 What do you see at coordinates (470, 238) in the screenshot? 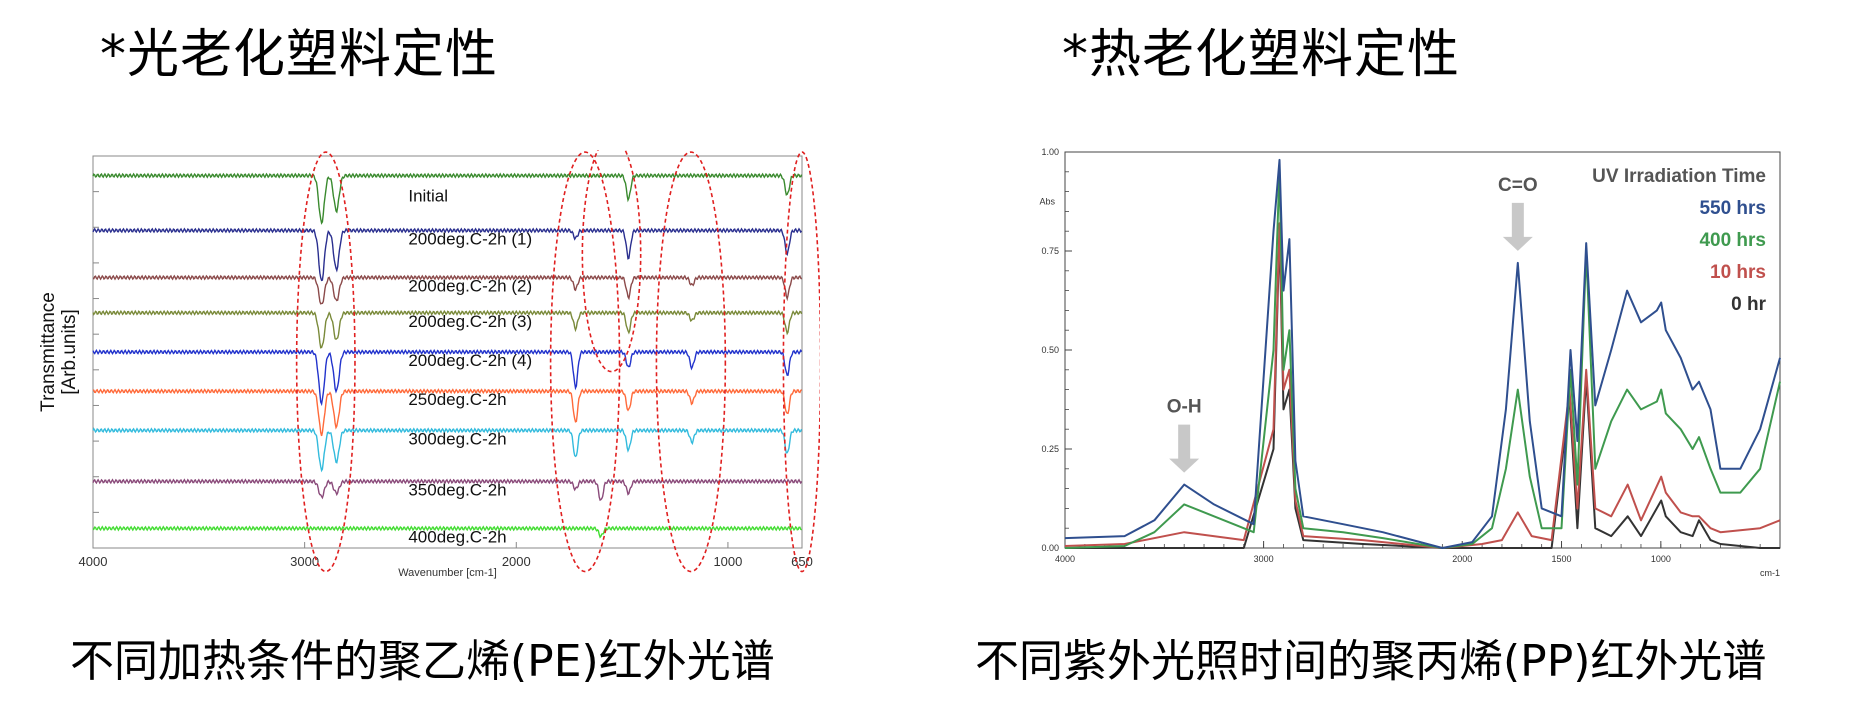
I see `series-label-200deg-c-2h-1: 200deg.C-2h (1)` at bounding box center [470, 238].